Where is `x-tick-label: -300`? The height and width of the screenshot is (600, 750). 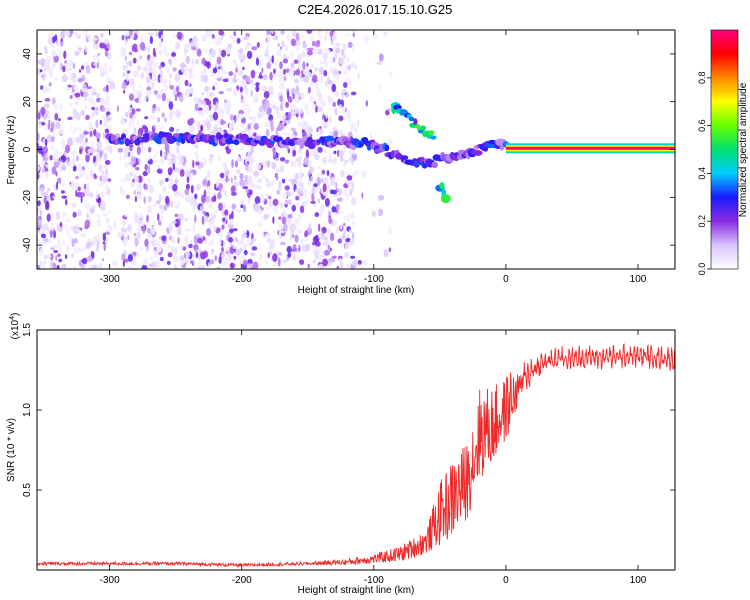
x-tick-label: -300 is located at coordinates (110, 580).